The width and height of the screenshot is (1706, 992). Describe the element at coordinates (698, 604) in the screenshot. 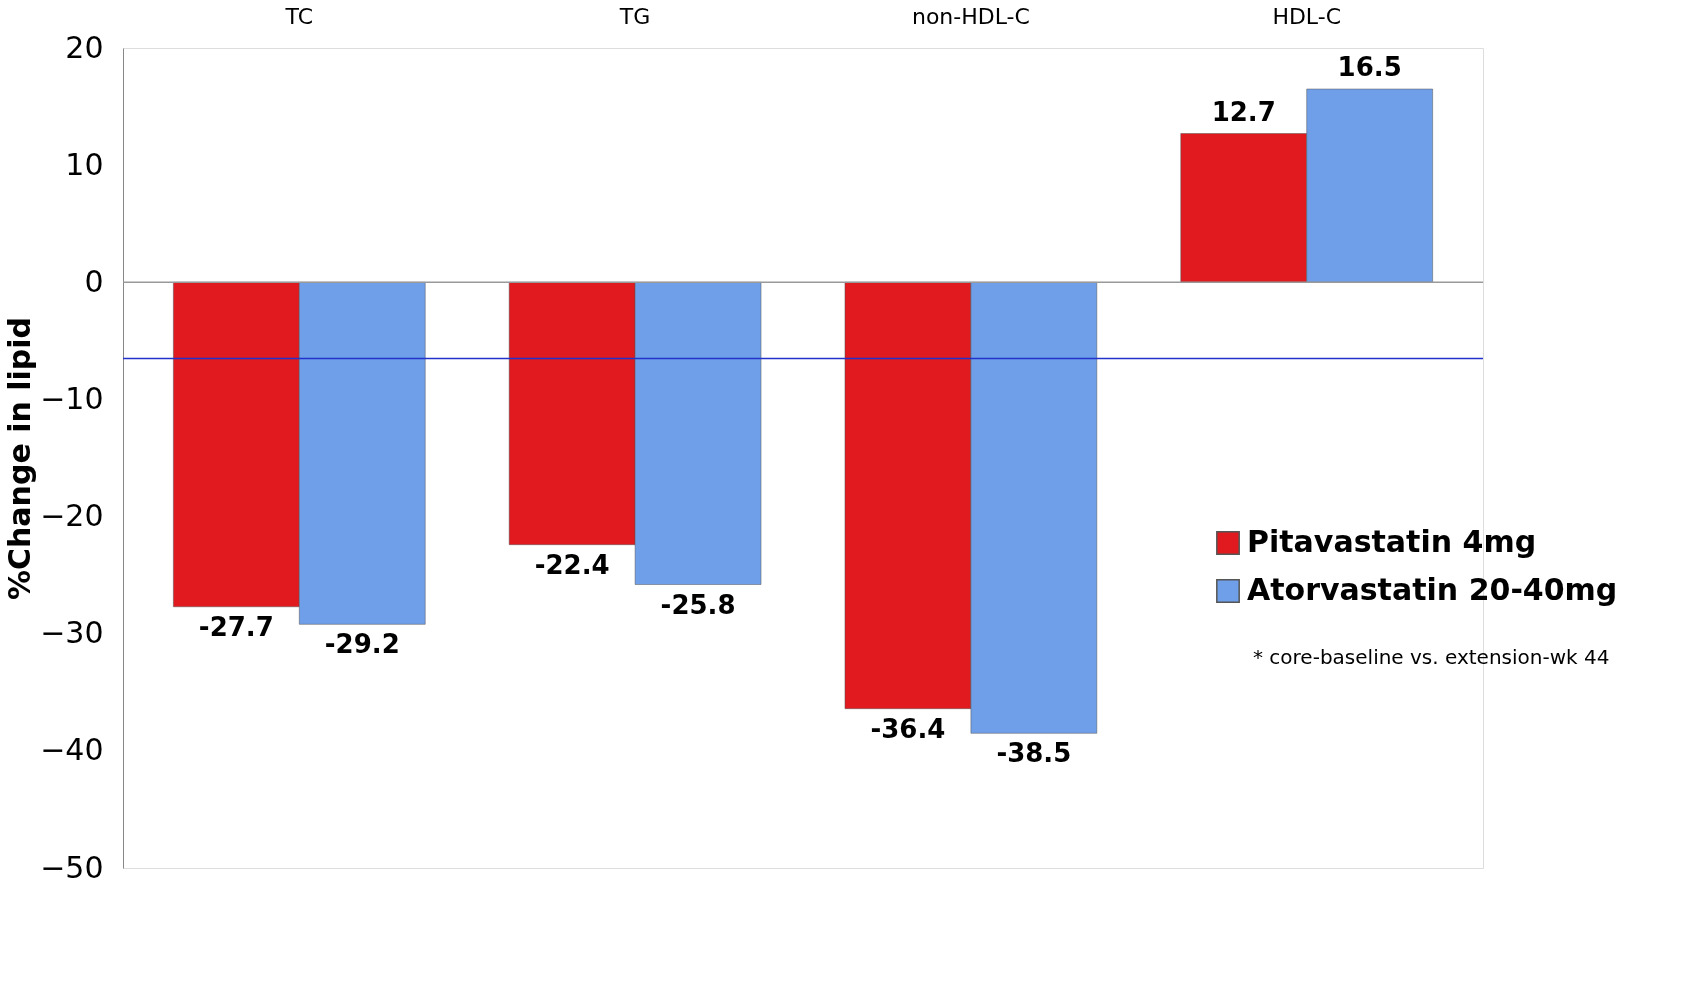

I see `data-label: -25.8` at that location.